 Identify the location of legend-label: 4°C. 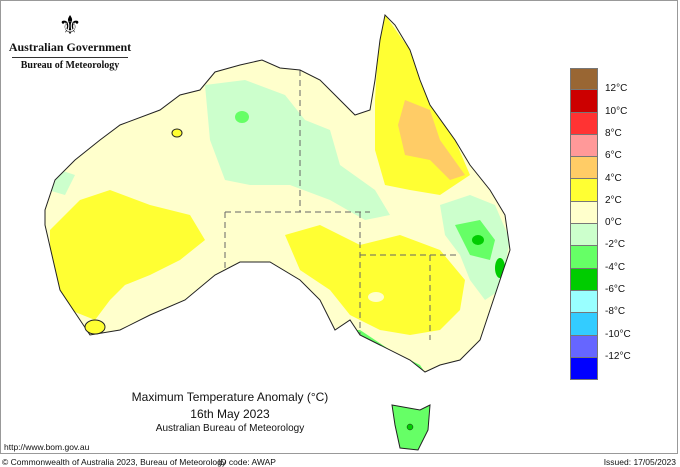
(613, 178).